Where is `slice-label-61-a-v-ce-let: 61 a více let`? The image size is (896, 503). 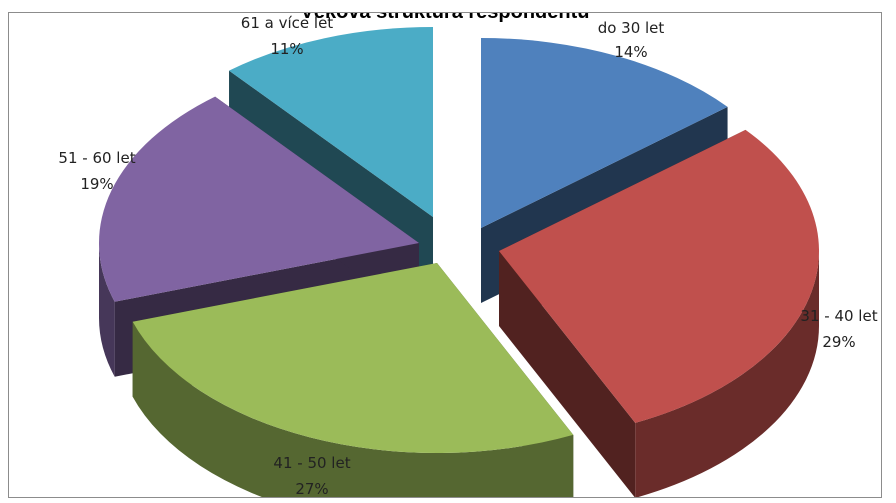 slice-label-61-a-v-ce-let: 61 a více let is located at coordinates (287, 23).